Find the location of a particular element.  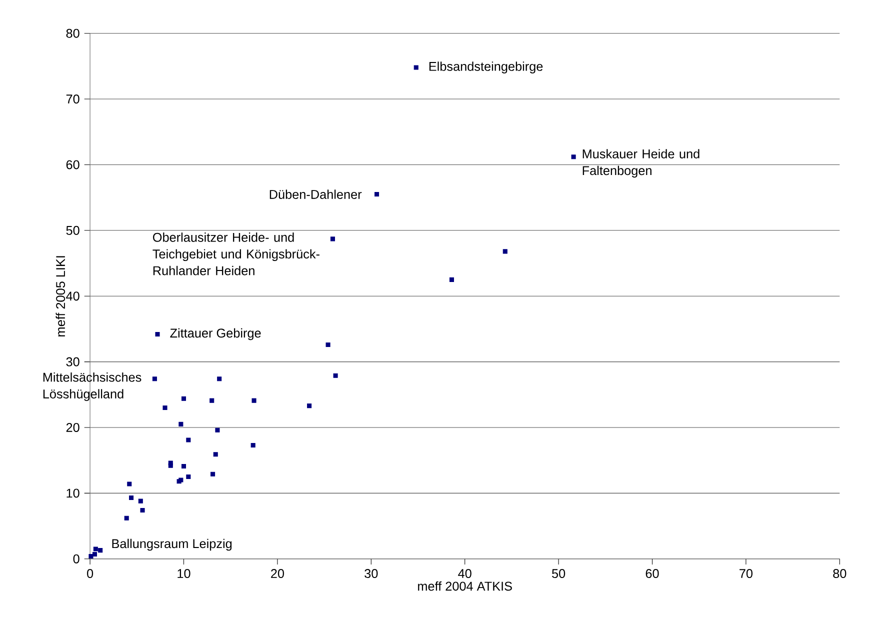

y-tick-label: 30 is located at coordinates (73, 361).